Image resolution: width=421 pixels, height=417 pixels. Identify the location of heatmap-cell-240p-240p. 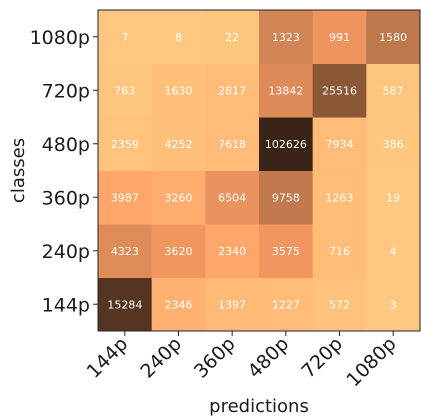
(178, 251).